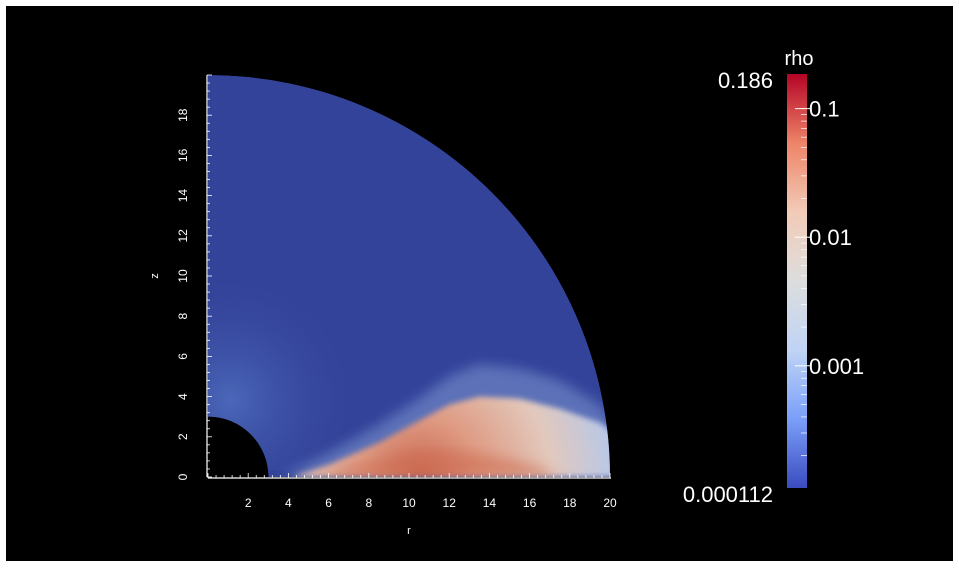 The height and width of the screenshot is (568, 959). What do you see at coordinates (183, 396) in the screenshot?
I see `y-tick-label: 4` at bounding box center [183, 396].